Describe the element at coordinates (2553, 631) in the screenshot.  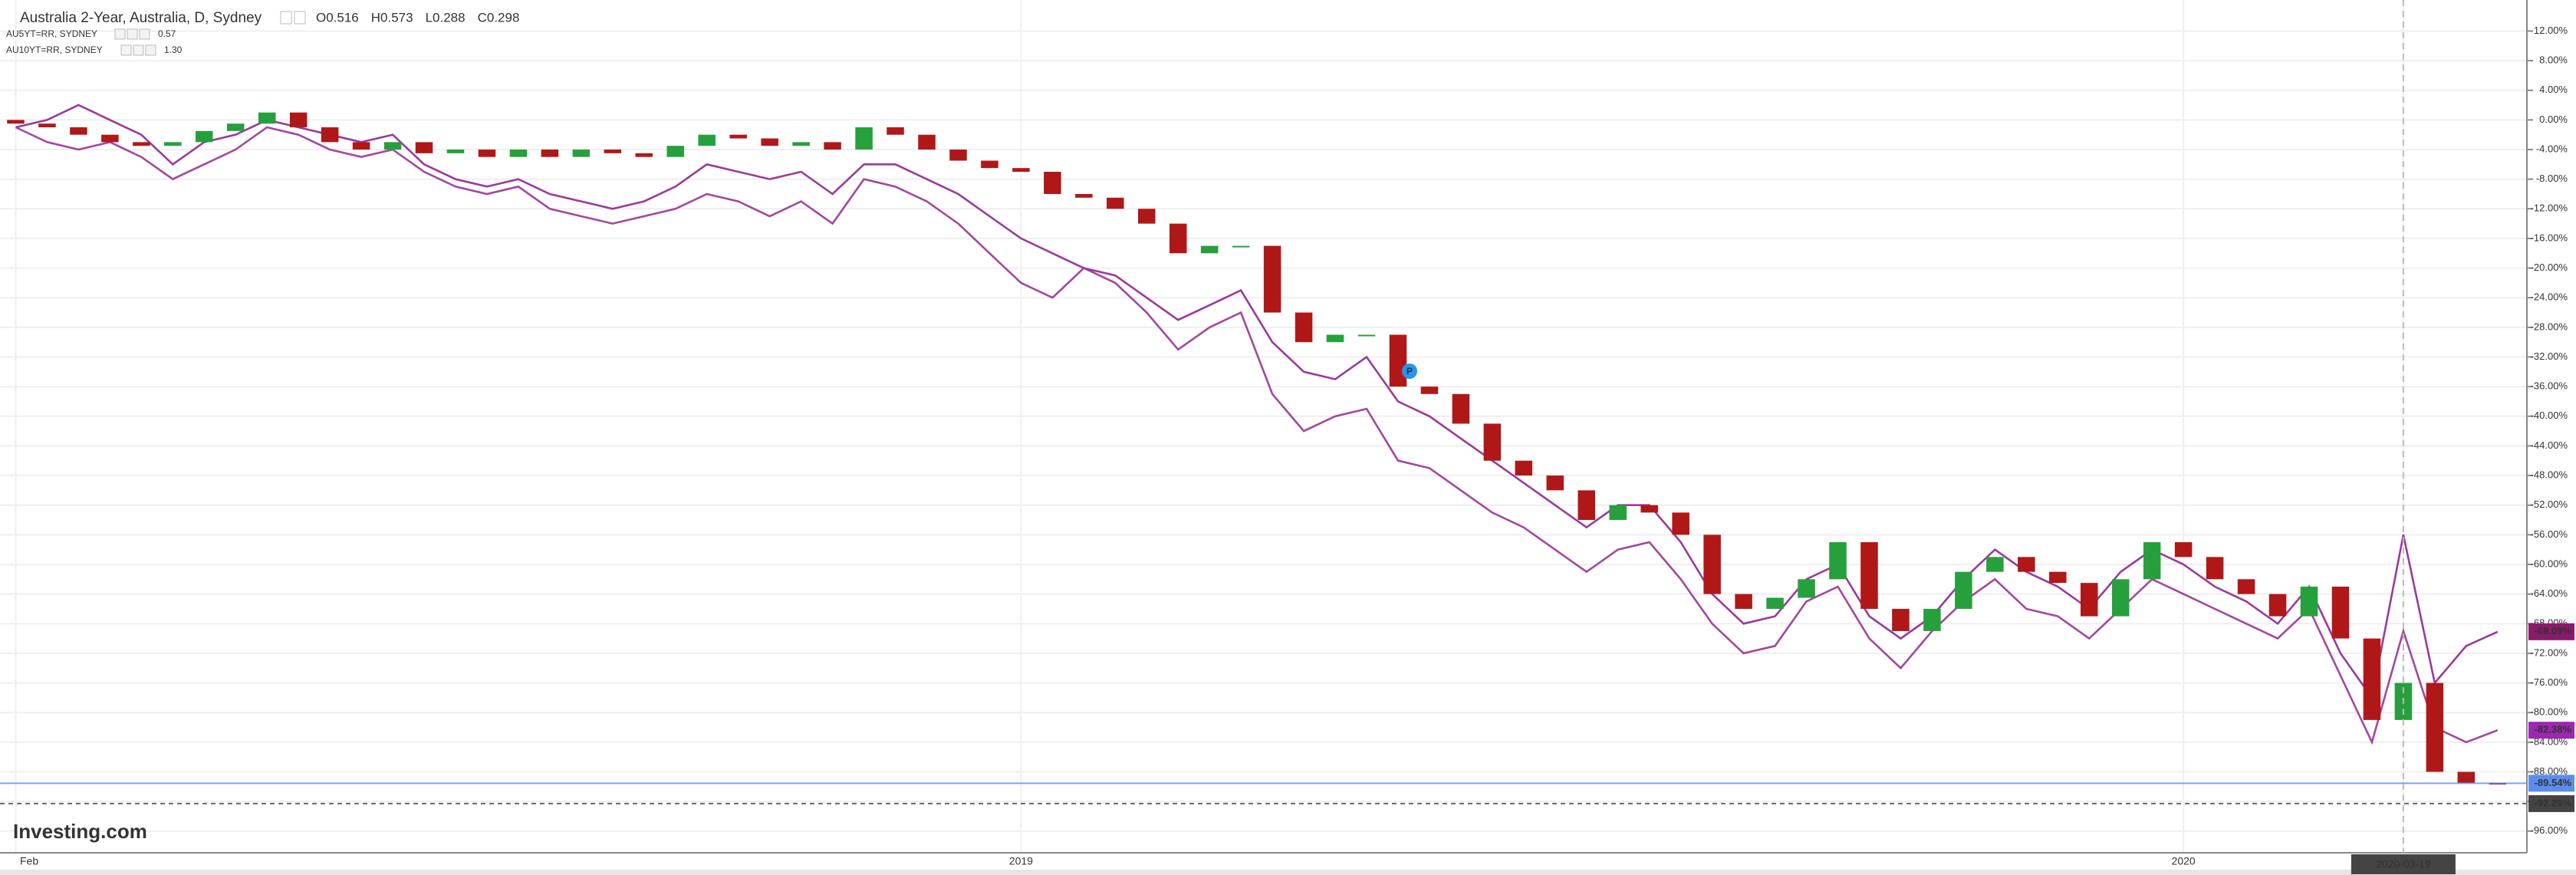
I see `price-label: -69.09%` at that location.